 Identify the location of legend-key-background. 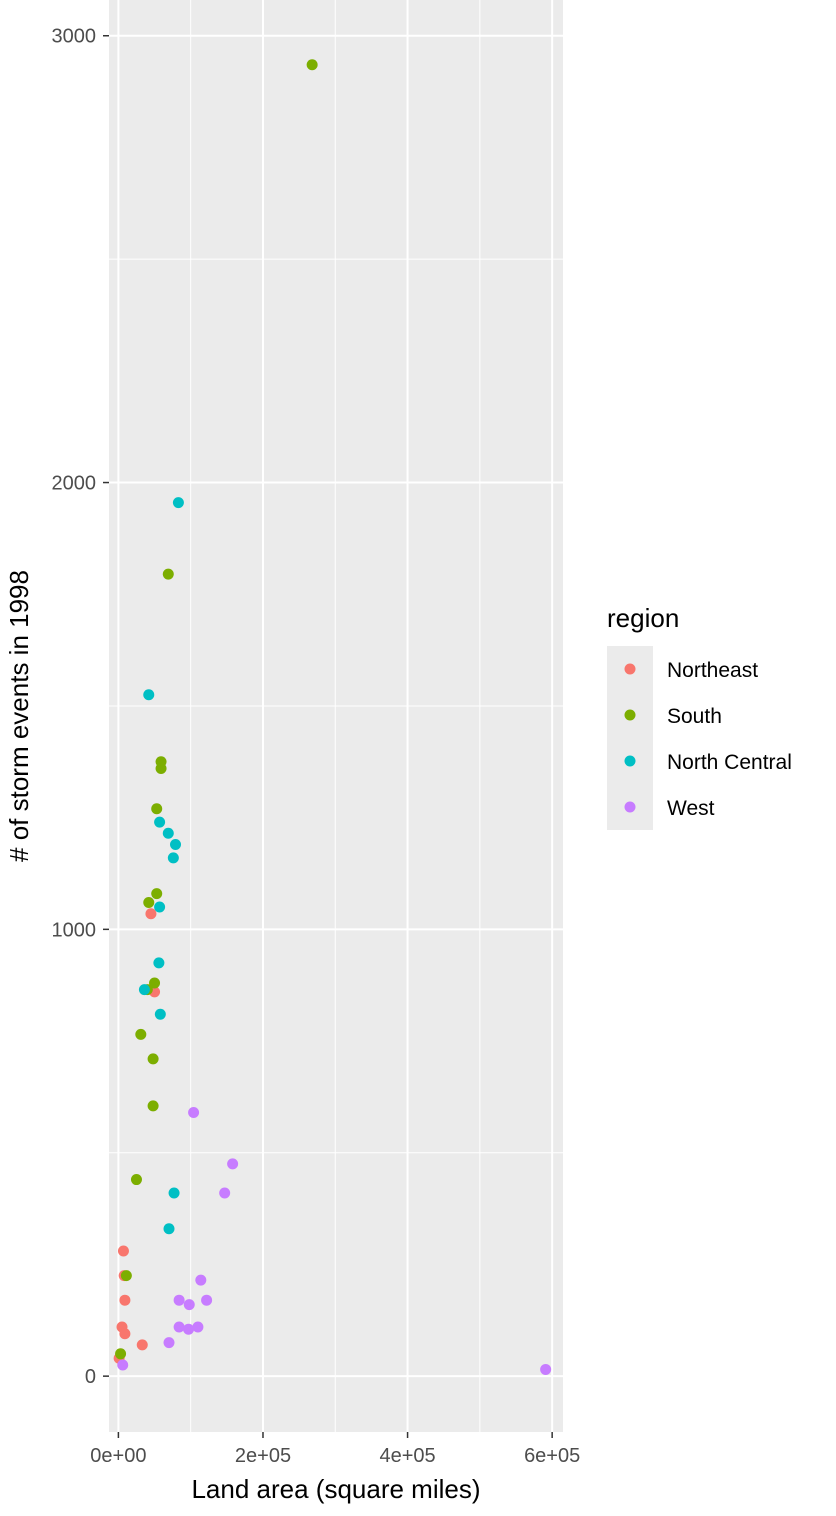
(630, 738).